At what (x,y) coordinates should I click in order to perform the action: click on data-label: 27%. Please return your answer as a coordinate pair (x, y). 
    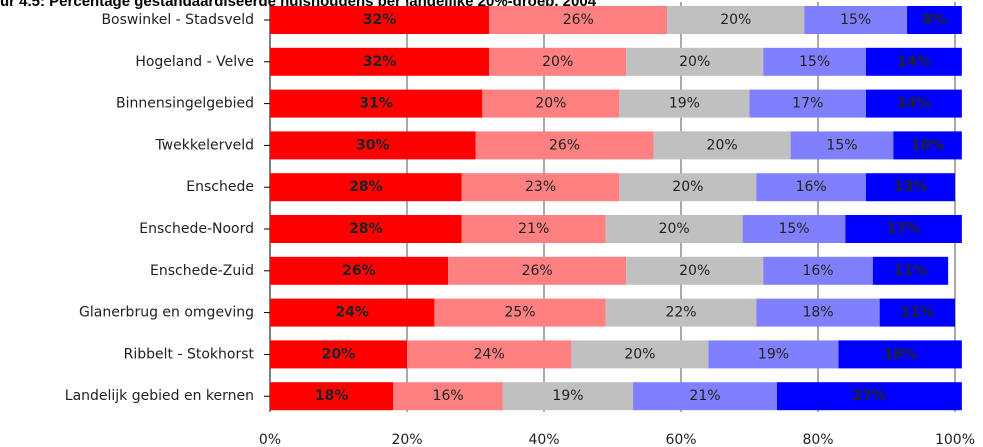
    Looking at the image, I should click on (870, 396).